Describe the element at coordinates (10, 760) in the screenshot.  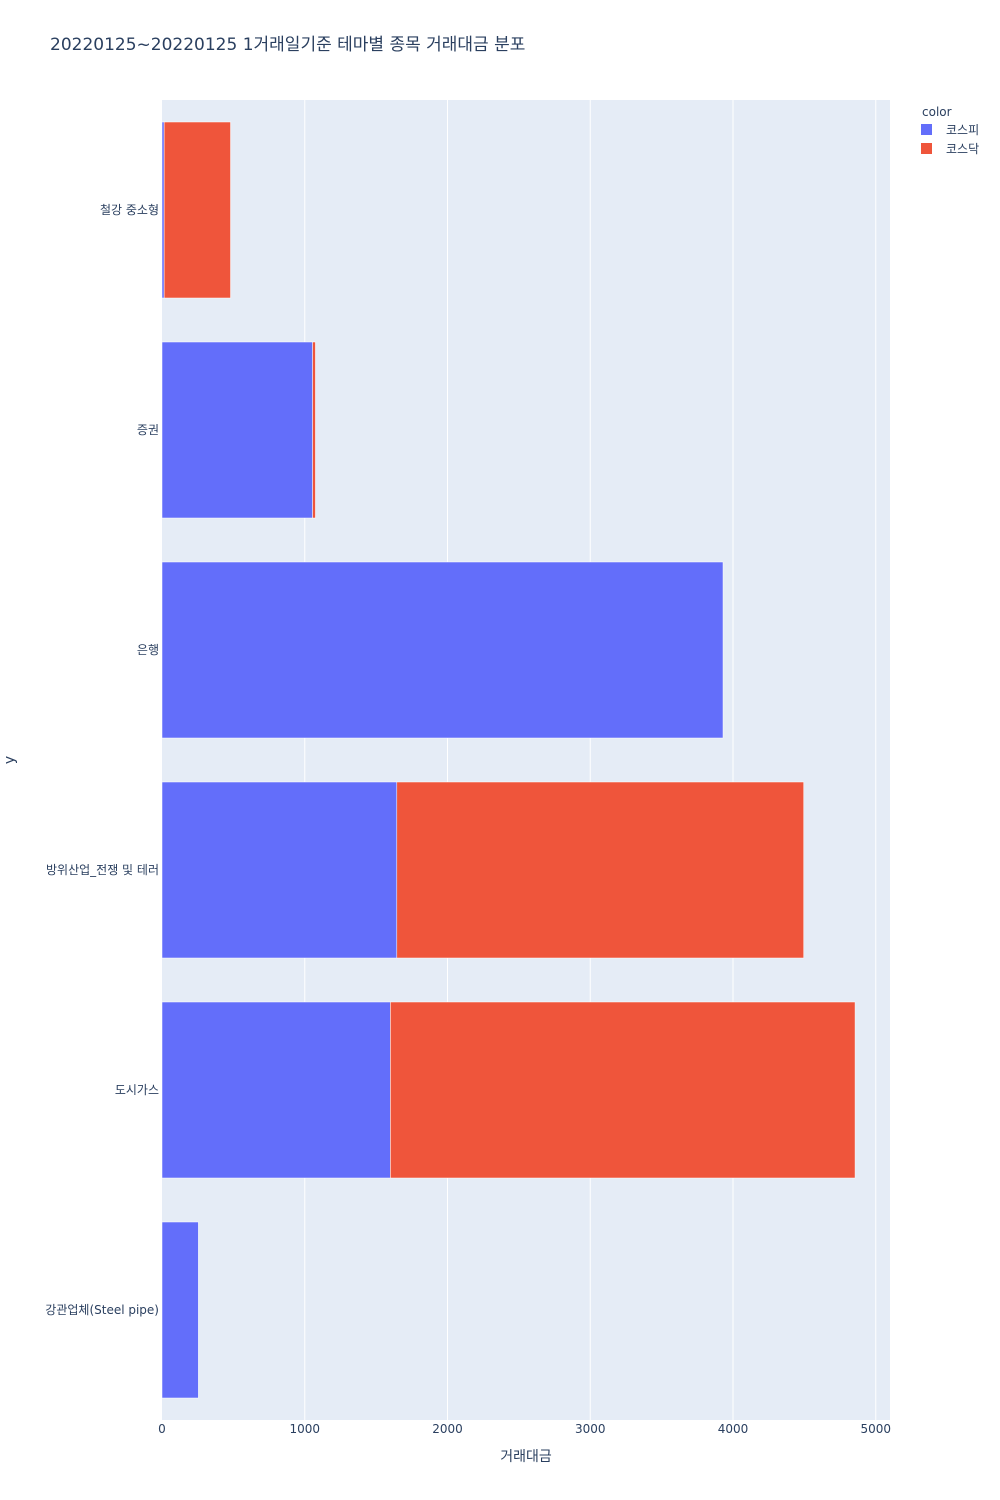
I see `y-axis-title: y` at that location.